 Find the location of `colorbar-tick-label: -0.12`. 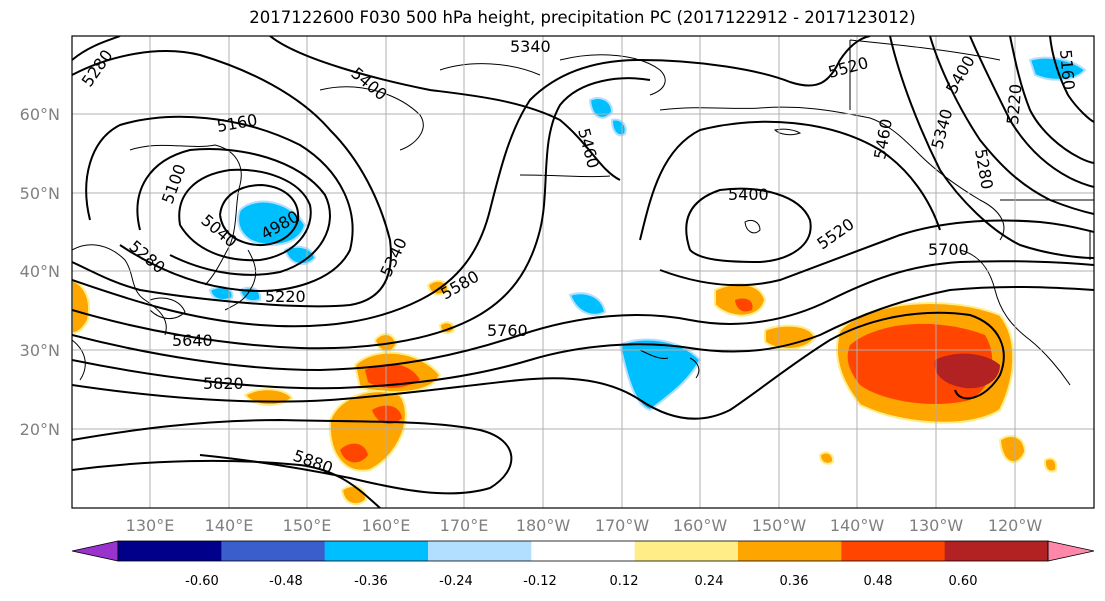

colorbar-tick-label: -0.12 is located at coordinates (540, 581).